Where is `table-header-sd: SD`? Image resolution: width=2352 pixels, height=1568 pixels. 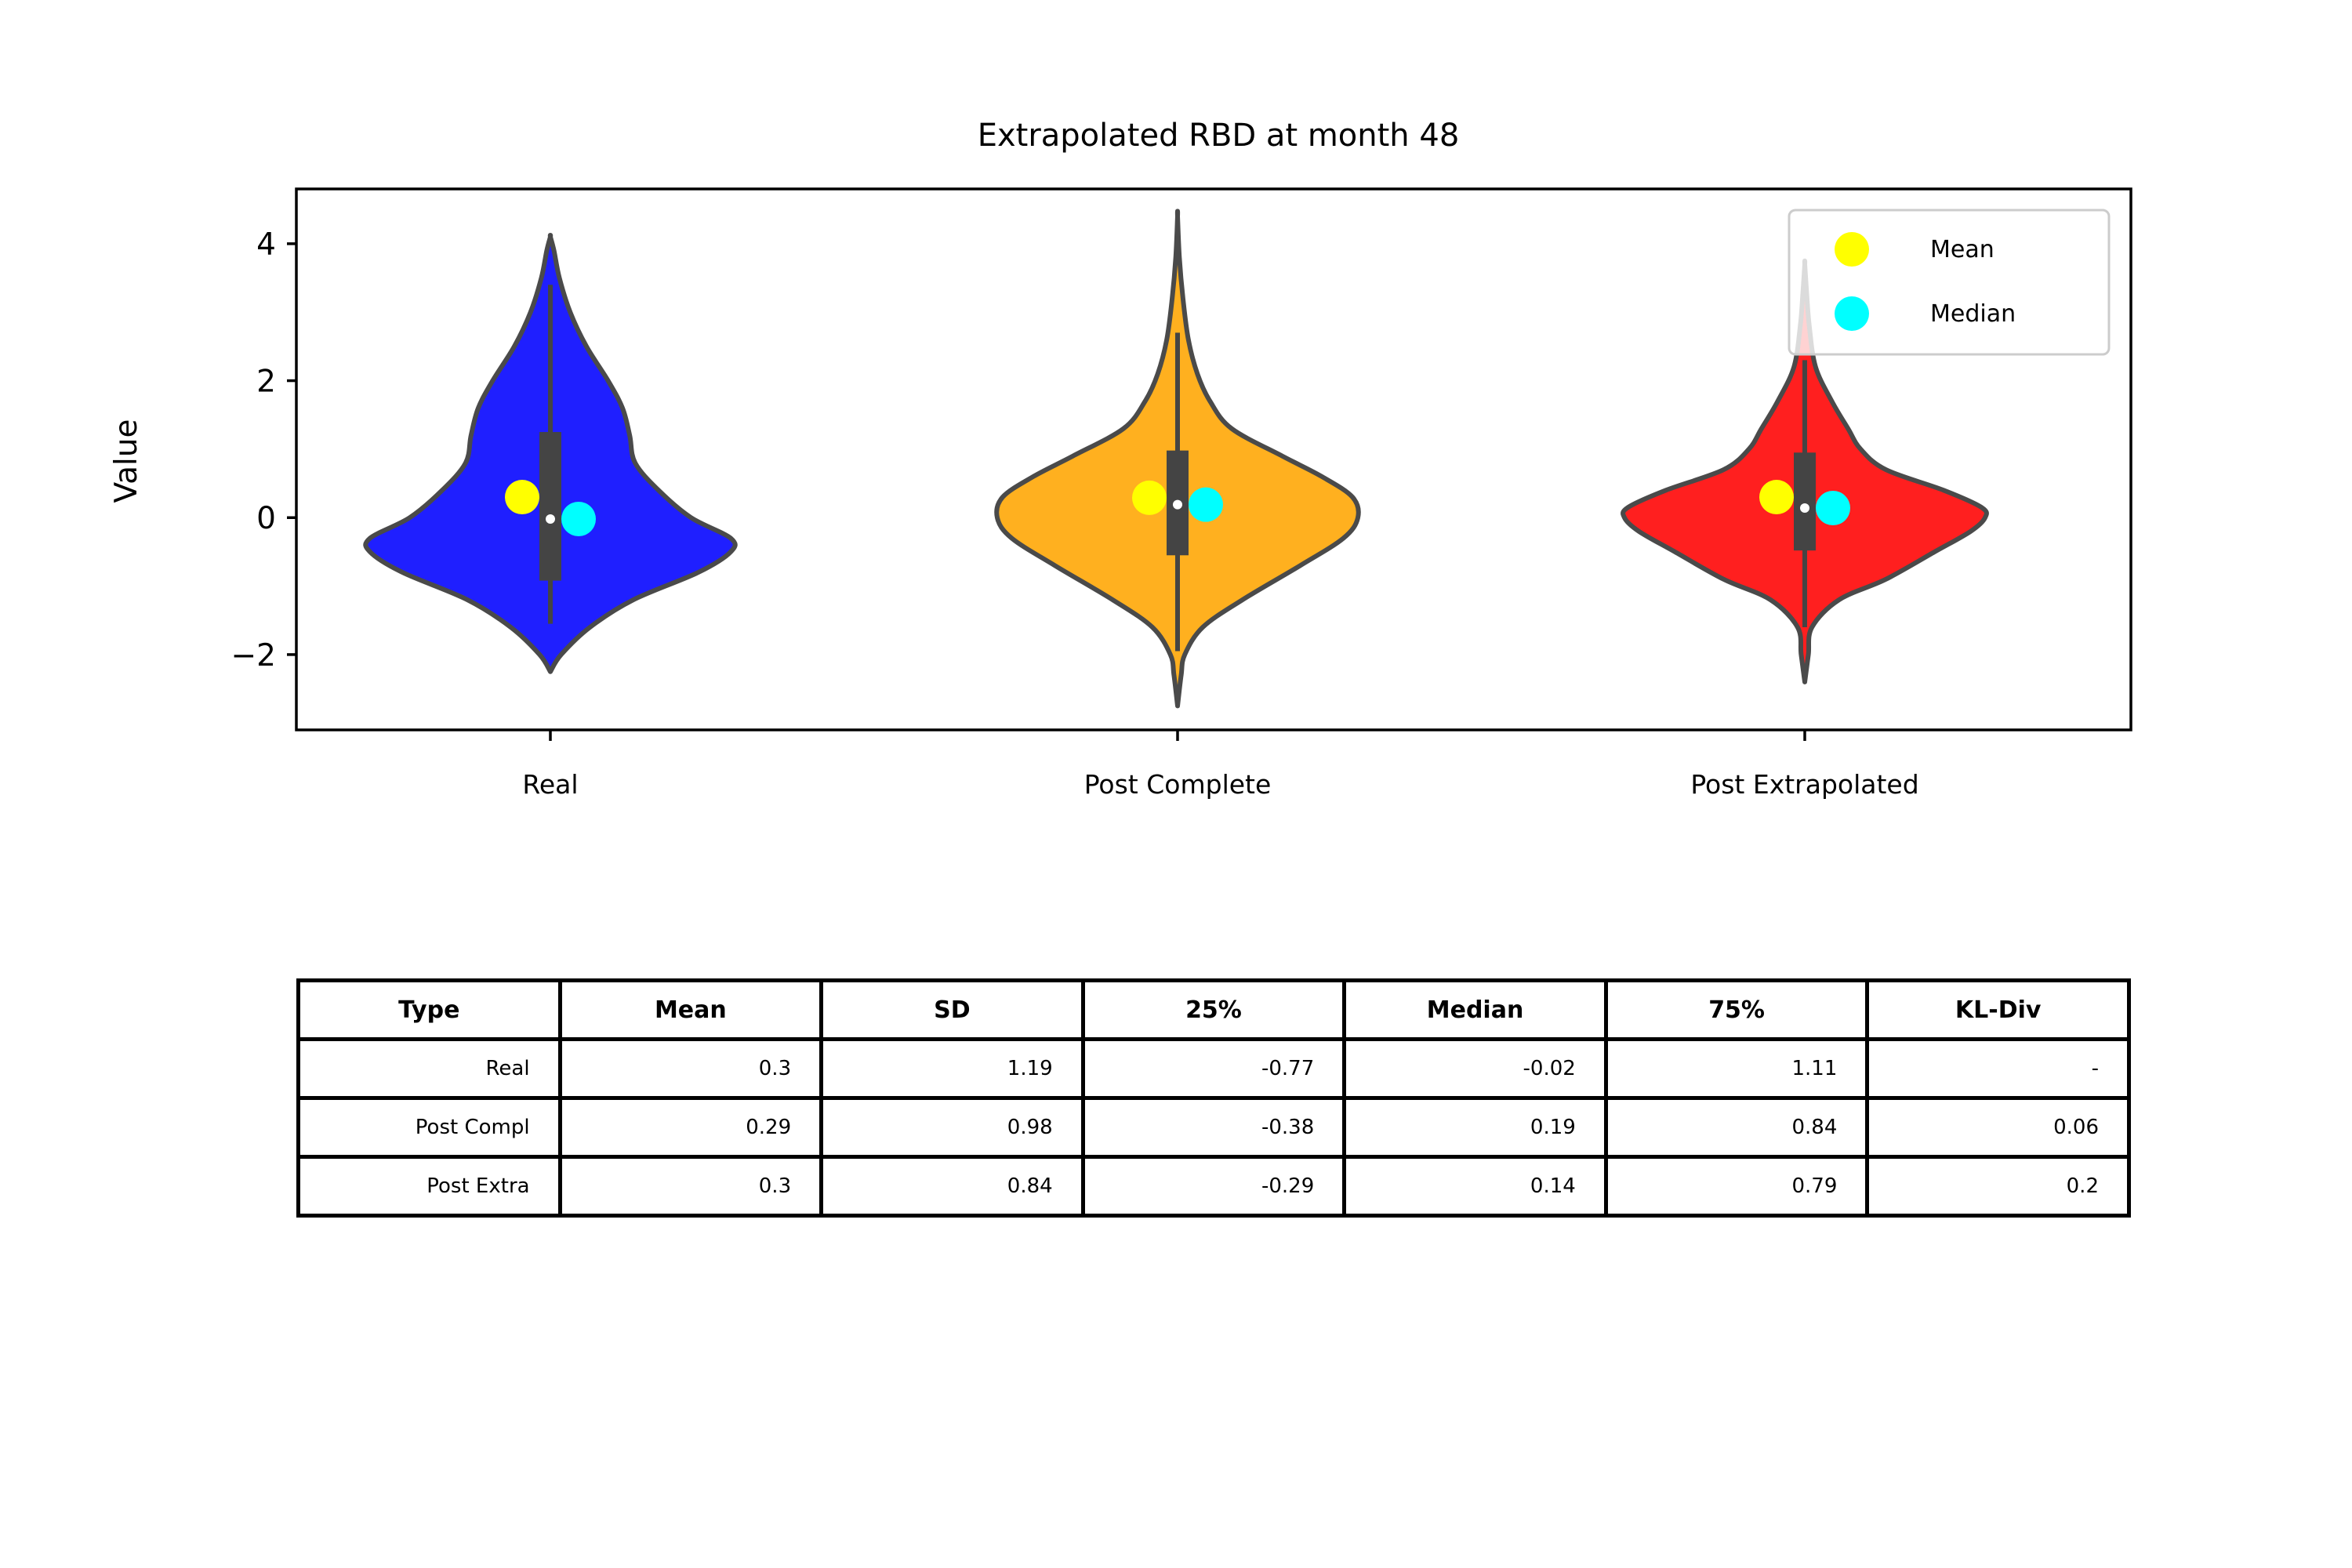
table-header-sd: SD is located at coordinates (952, 1010).